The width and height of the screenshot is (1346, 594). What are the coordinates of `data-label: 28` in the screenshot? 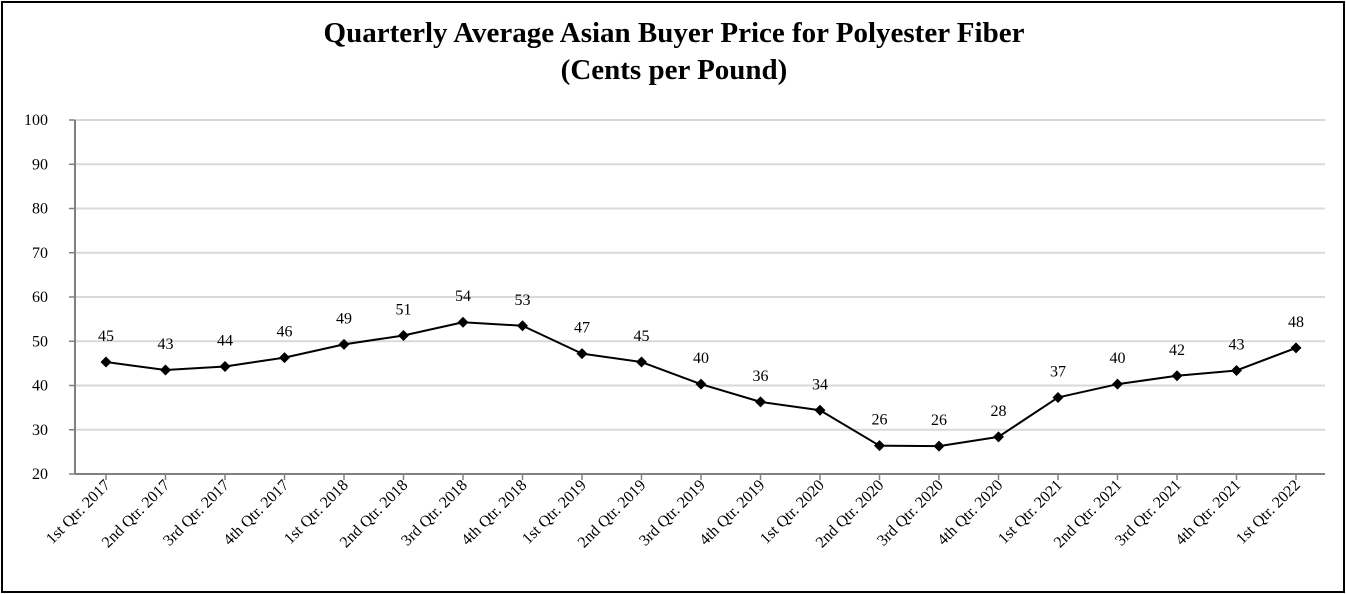 It's located at (999, 411).